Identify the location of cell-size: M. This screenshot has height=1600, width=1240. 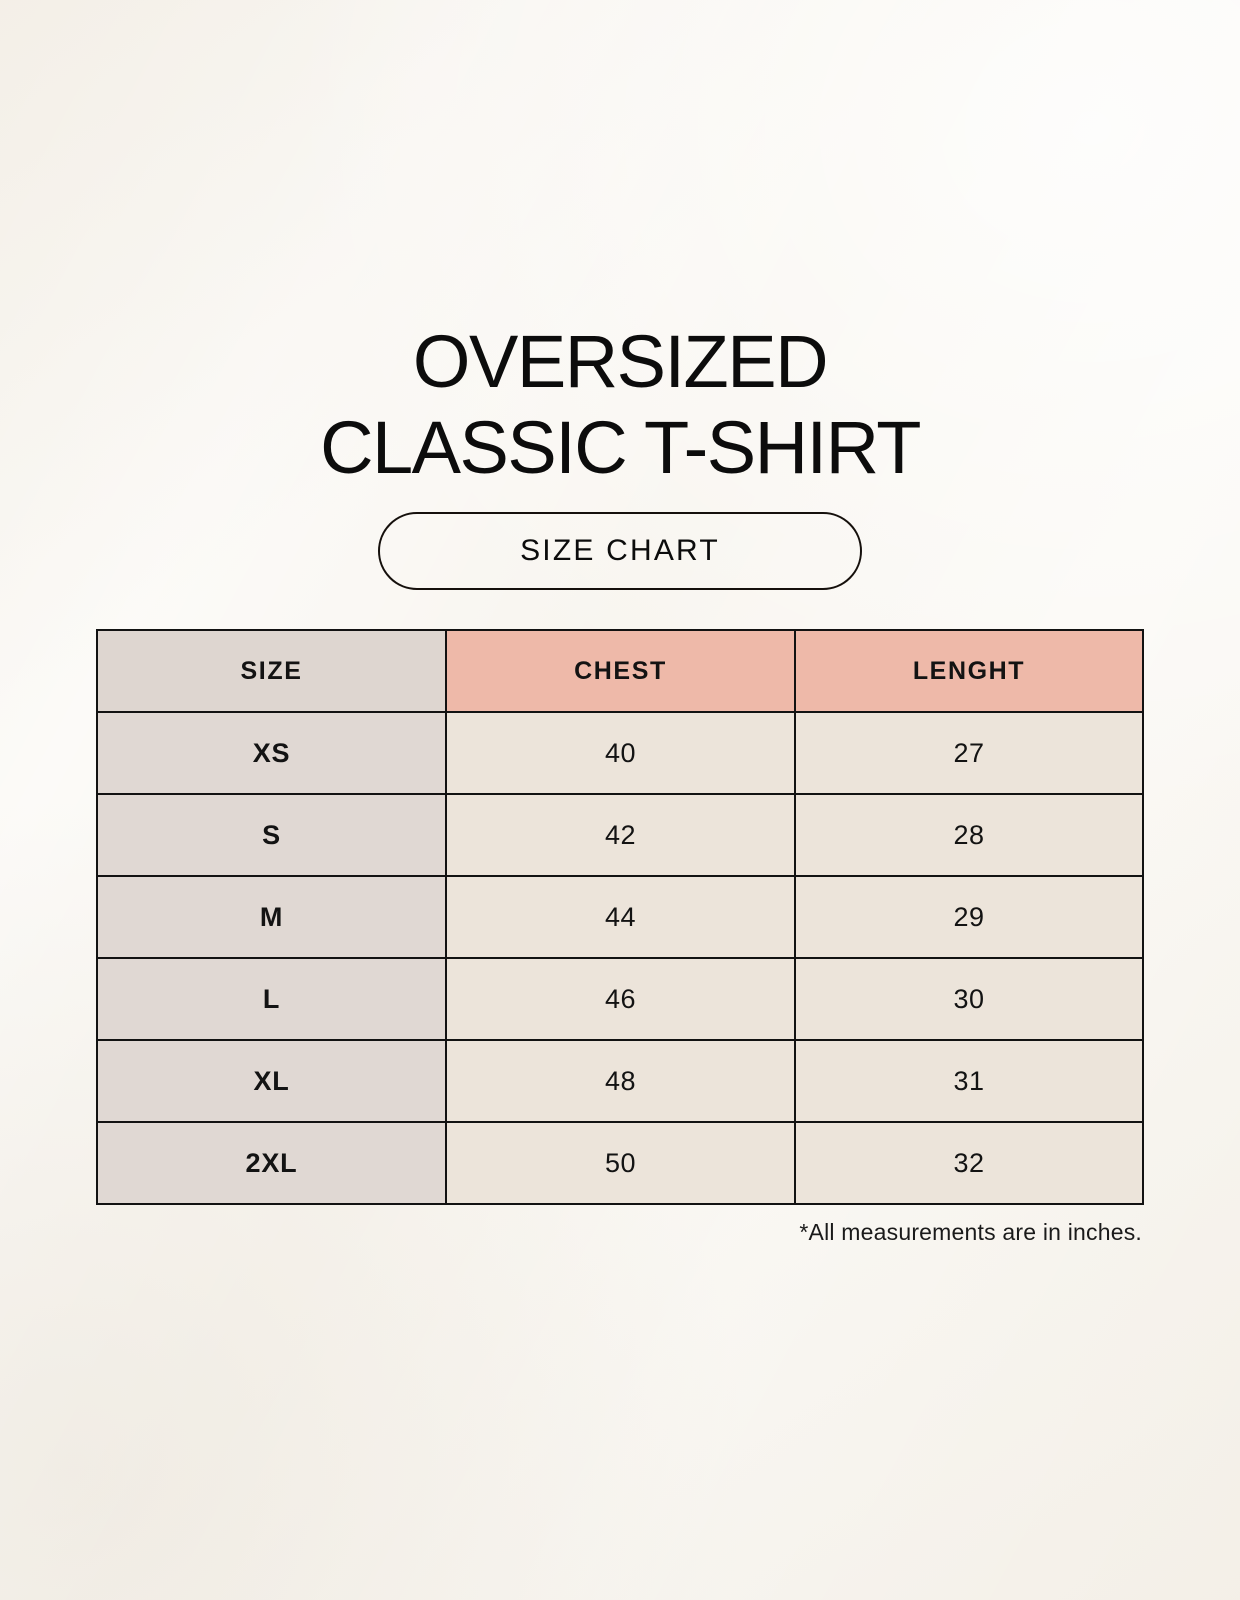
(271, 917).